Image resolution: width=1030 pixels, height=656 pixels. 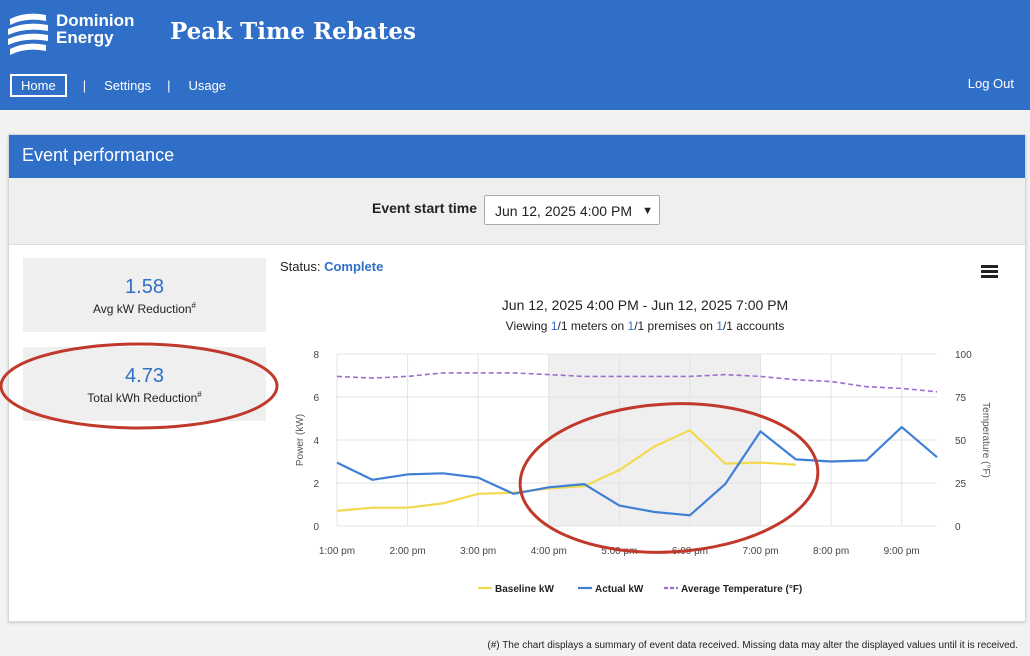 What do you see at coordinates (990, 83) in the screenshot?
I see `logout-link: Log Out` at bounding box center [990, 83].